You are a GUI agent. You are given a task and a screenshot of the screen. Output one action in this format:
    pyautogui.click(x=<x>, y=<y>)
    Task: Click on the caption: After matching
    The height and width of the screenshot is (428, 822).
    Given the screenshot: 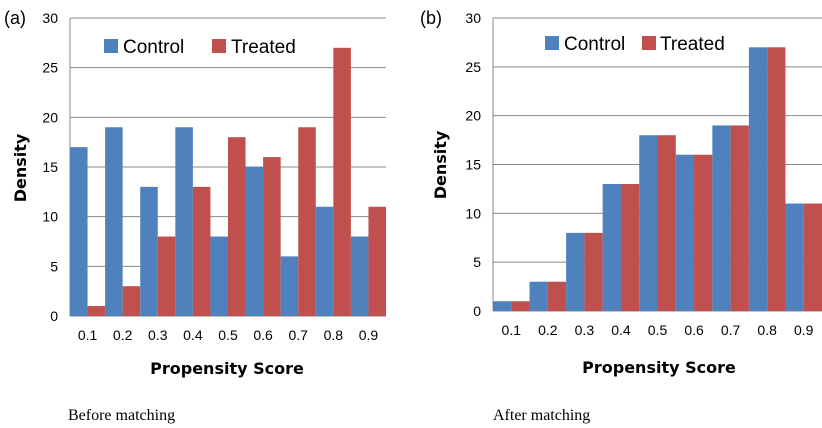 What is the action you would take?
    pyautogui.click(x=541, y=415)
    